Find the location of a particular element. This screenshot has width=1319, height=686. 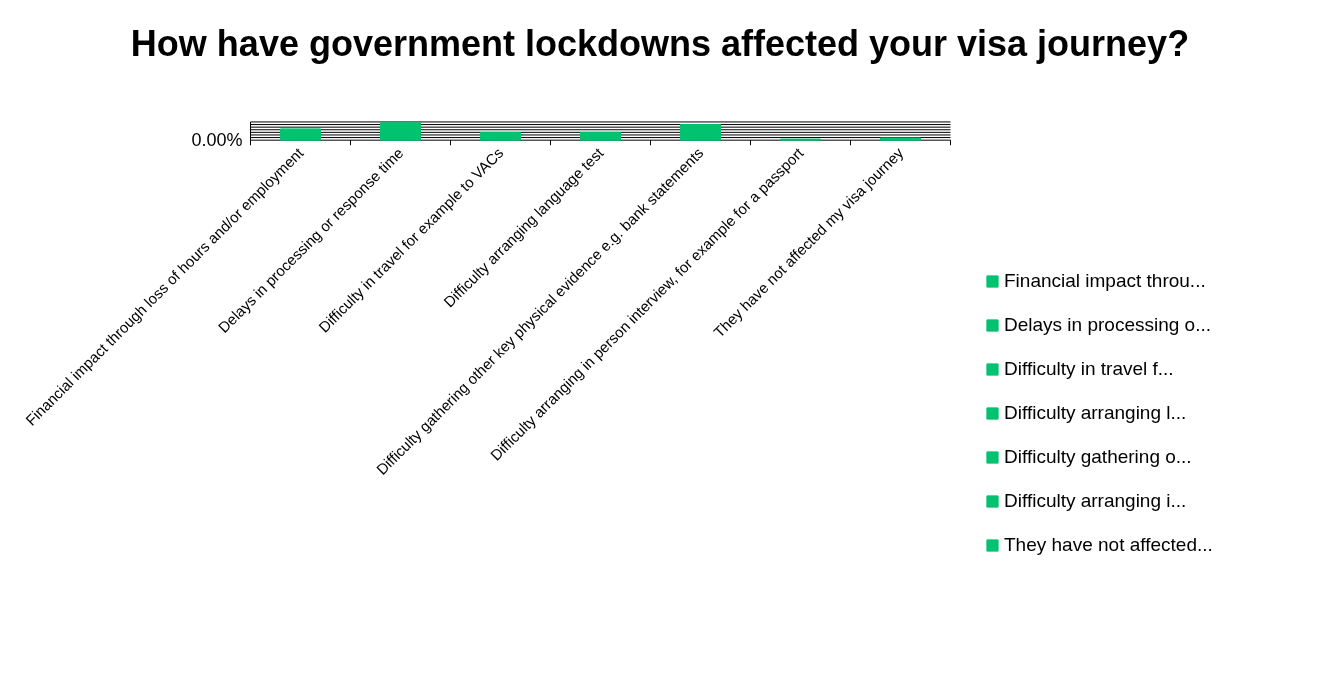

chart-title: How have government lockdowns affected your visa journey? is located at coordinates (660, 43).